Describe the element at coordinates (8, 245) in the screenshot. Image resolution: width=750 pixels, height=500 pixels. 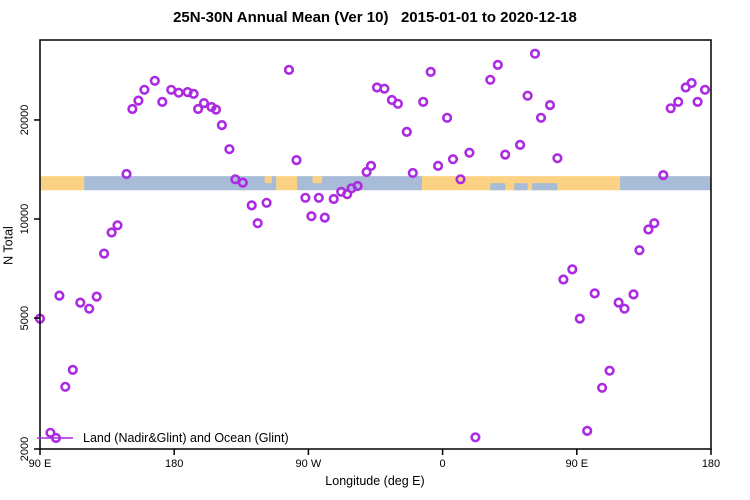
I see `y-axis-label: N Total` at that location.